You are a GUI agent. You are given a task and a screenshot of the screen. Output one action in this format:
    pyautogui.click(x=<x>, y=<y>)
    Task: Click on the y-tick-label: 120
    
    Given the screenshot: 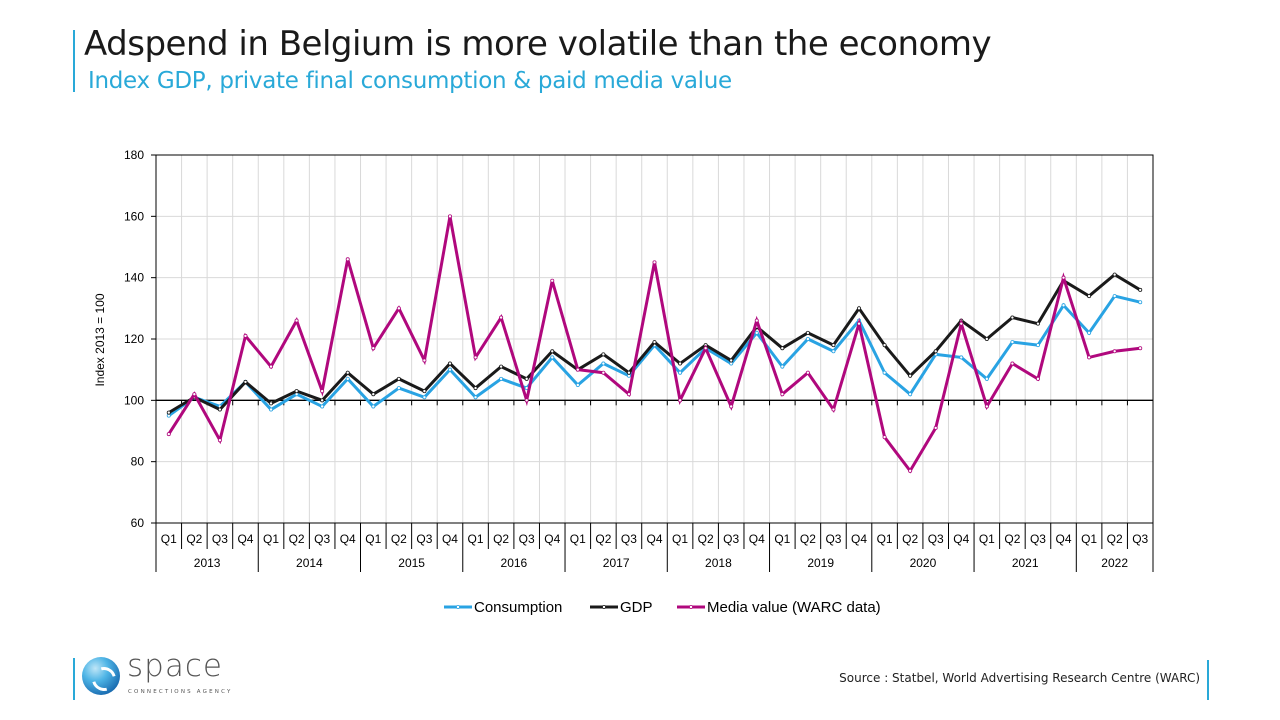 What is the action you would take?
    pyautogui.click(x=134, y=339)
    